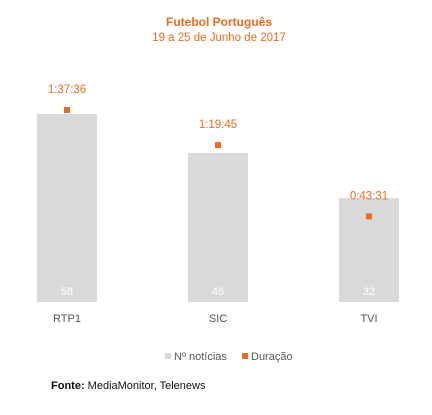 The image size is (432, 415). What do you see at coordinates (219, 38) in the screenshot?
I see `chart-subtitle: 19 a 25 de Junho de 2017` at bounding box center [219, 38].